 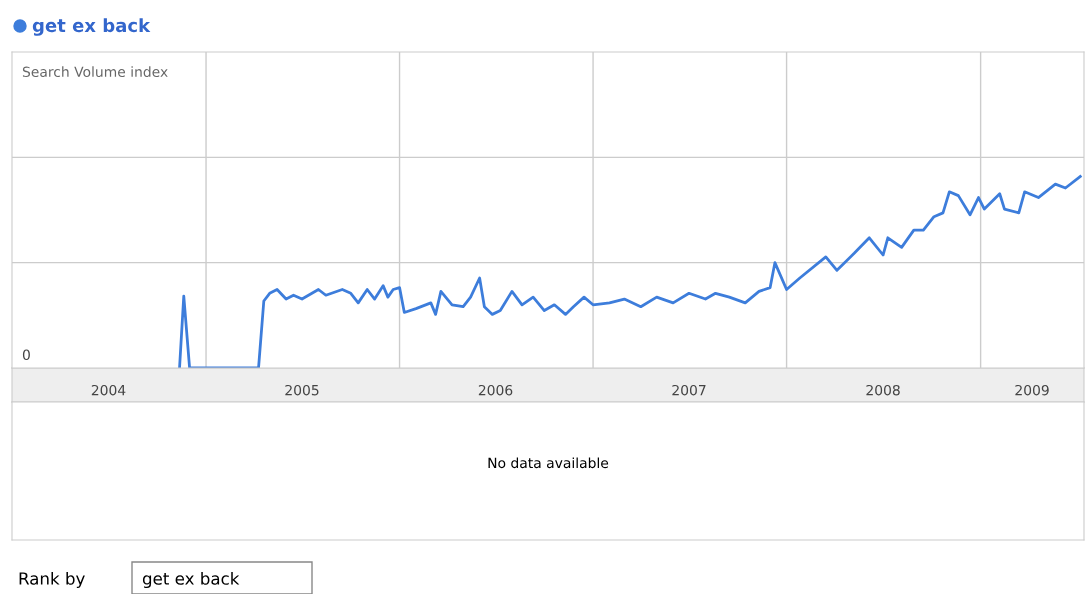 What do you see at coordinates (883, 390) in the screenshot?
I see `x-tick-label: 2008` at bounding box center [883, 390].